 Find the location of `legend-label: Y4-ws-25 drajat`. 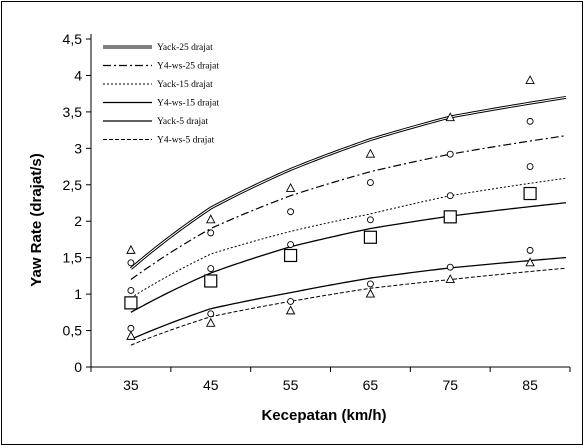

legend-label: Y4-ws-25 drajat is located at coordinates (188, 67).